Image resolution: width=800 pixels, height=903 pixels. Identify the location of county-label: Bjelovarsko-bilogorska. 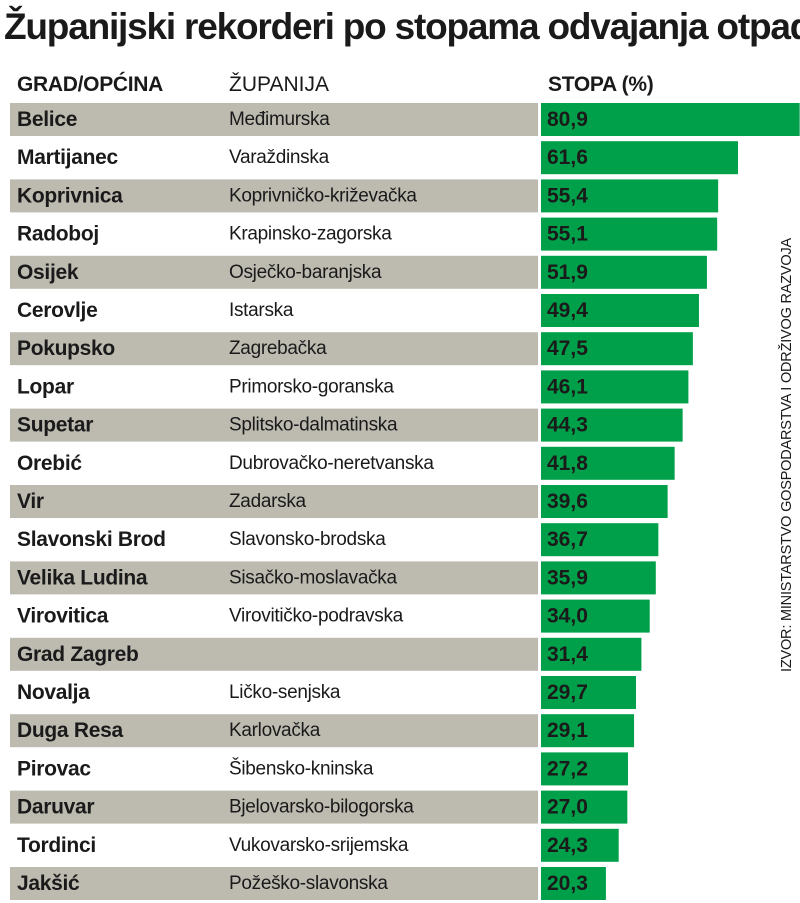
(321, 807).